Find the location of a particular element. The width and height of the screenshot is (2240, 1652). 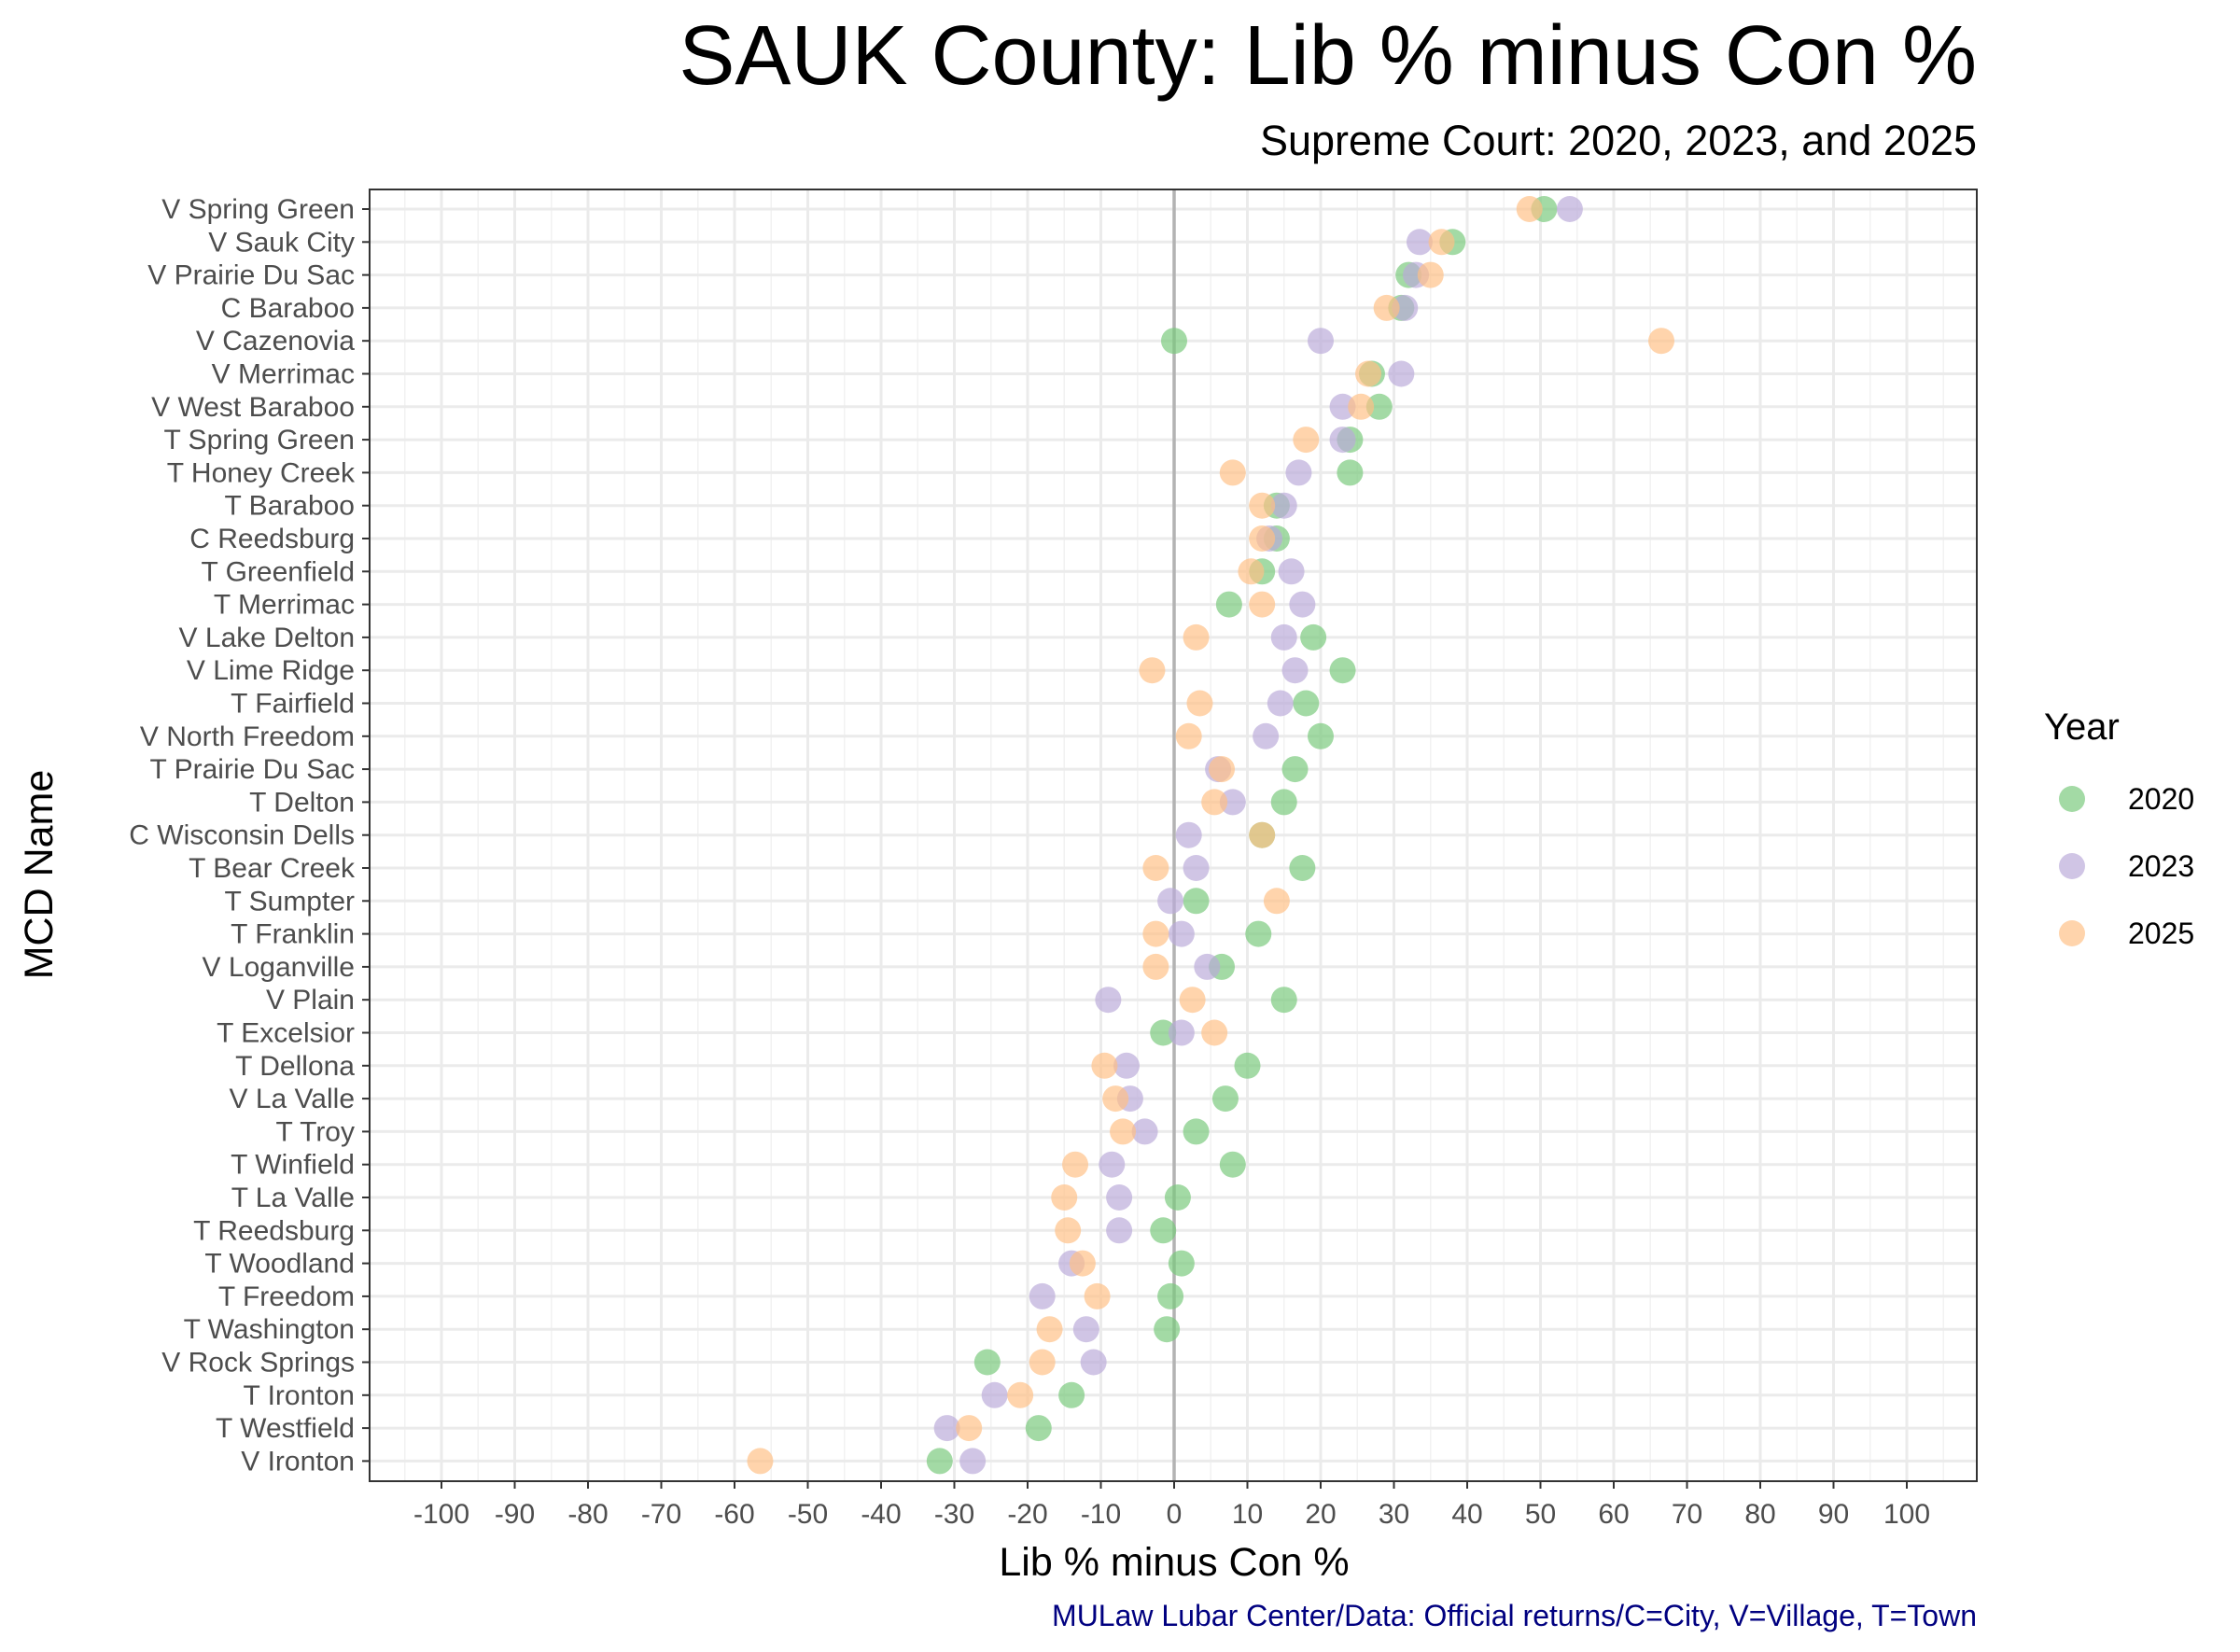

y-tick-label: V North Freedom is located at coordinates (248, 736).